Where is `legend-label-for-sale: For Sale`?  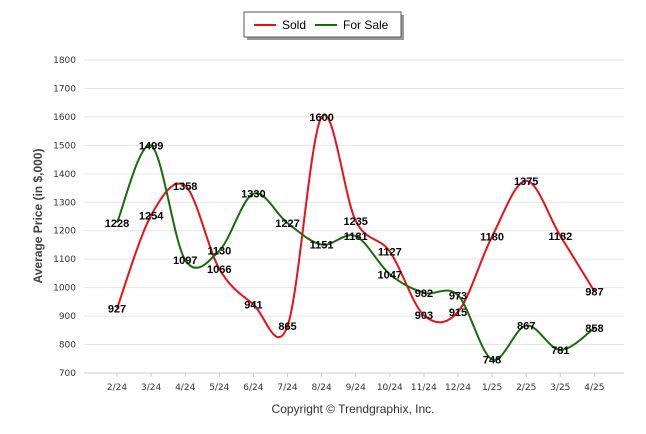
legend-label-for-sale: For Sale is located at coordinates (366, 25).